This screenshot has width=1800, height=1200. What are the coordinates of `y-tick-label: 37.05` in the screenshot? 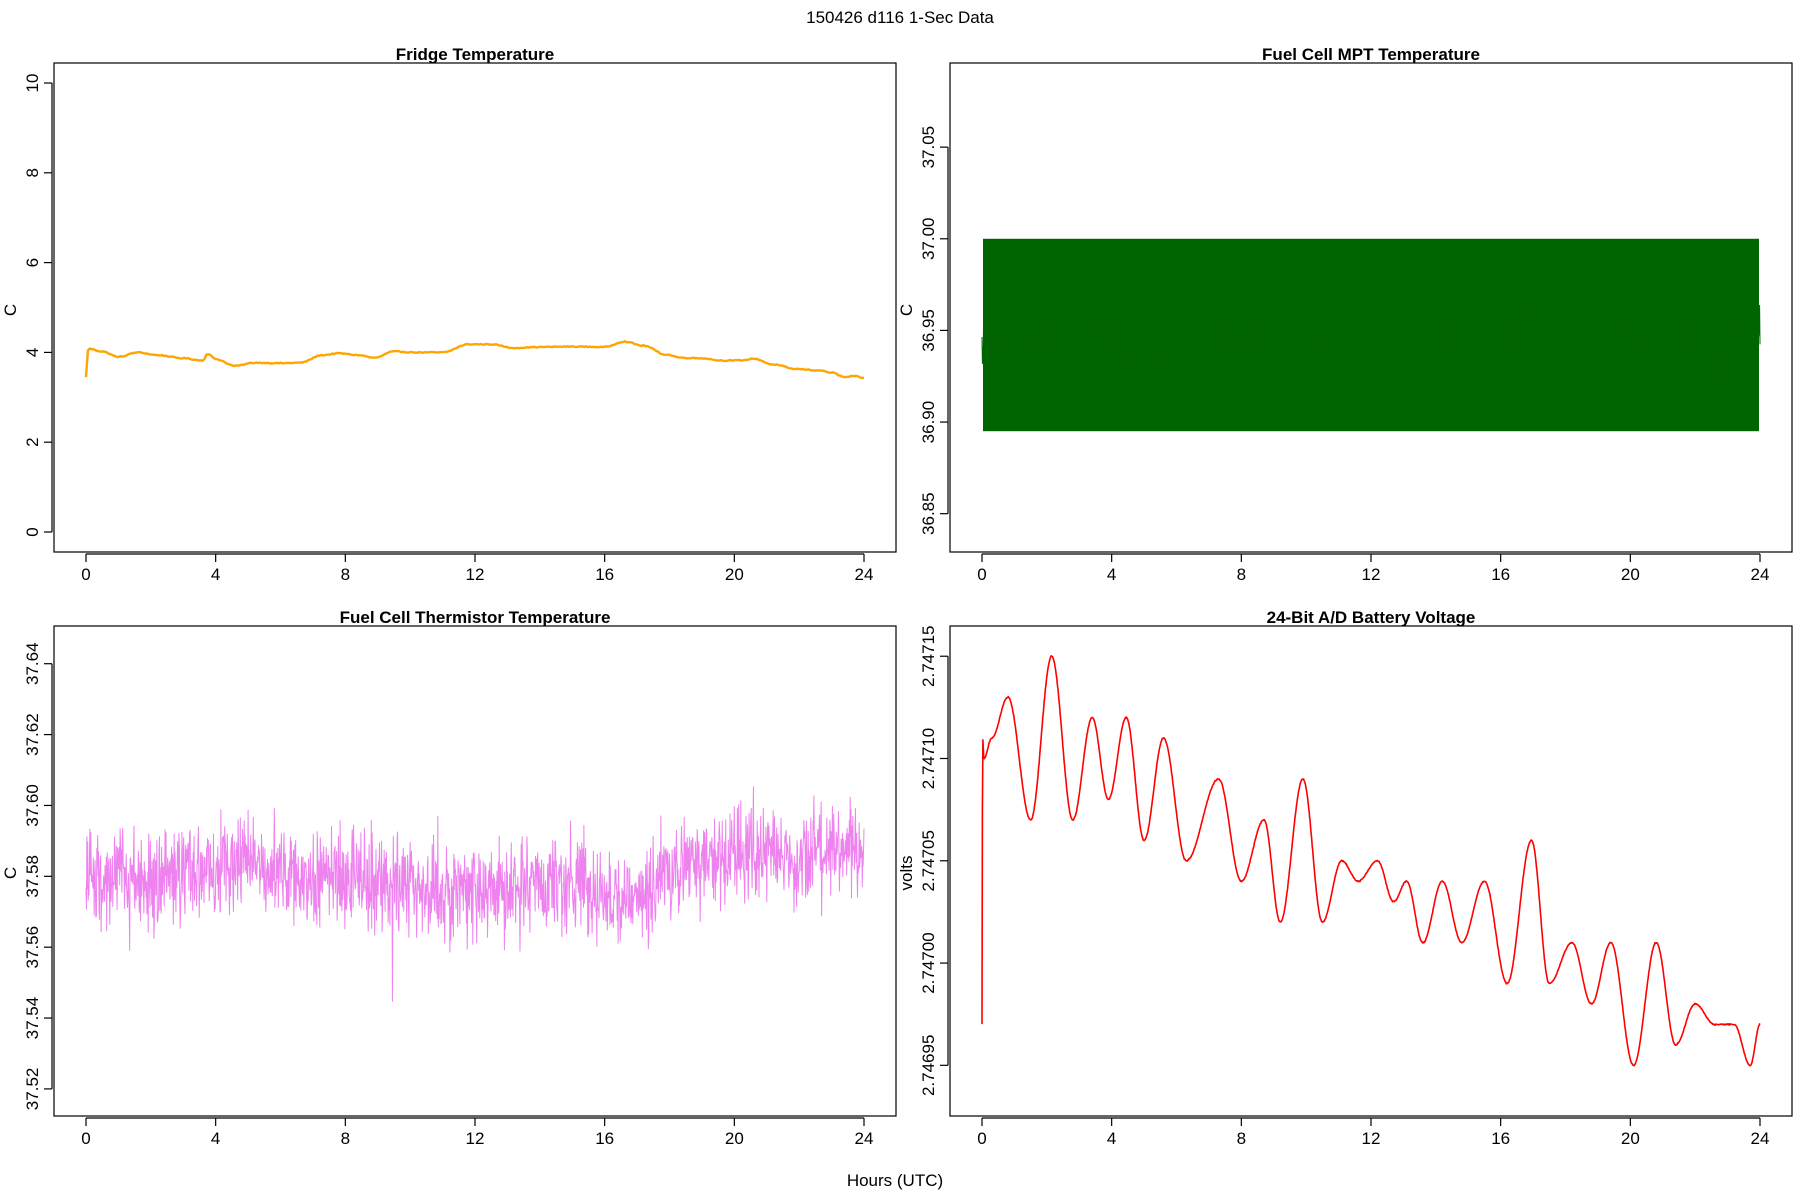 It's located at (928, 147).